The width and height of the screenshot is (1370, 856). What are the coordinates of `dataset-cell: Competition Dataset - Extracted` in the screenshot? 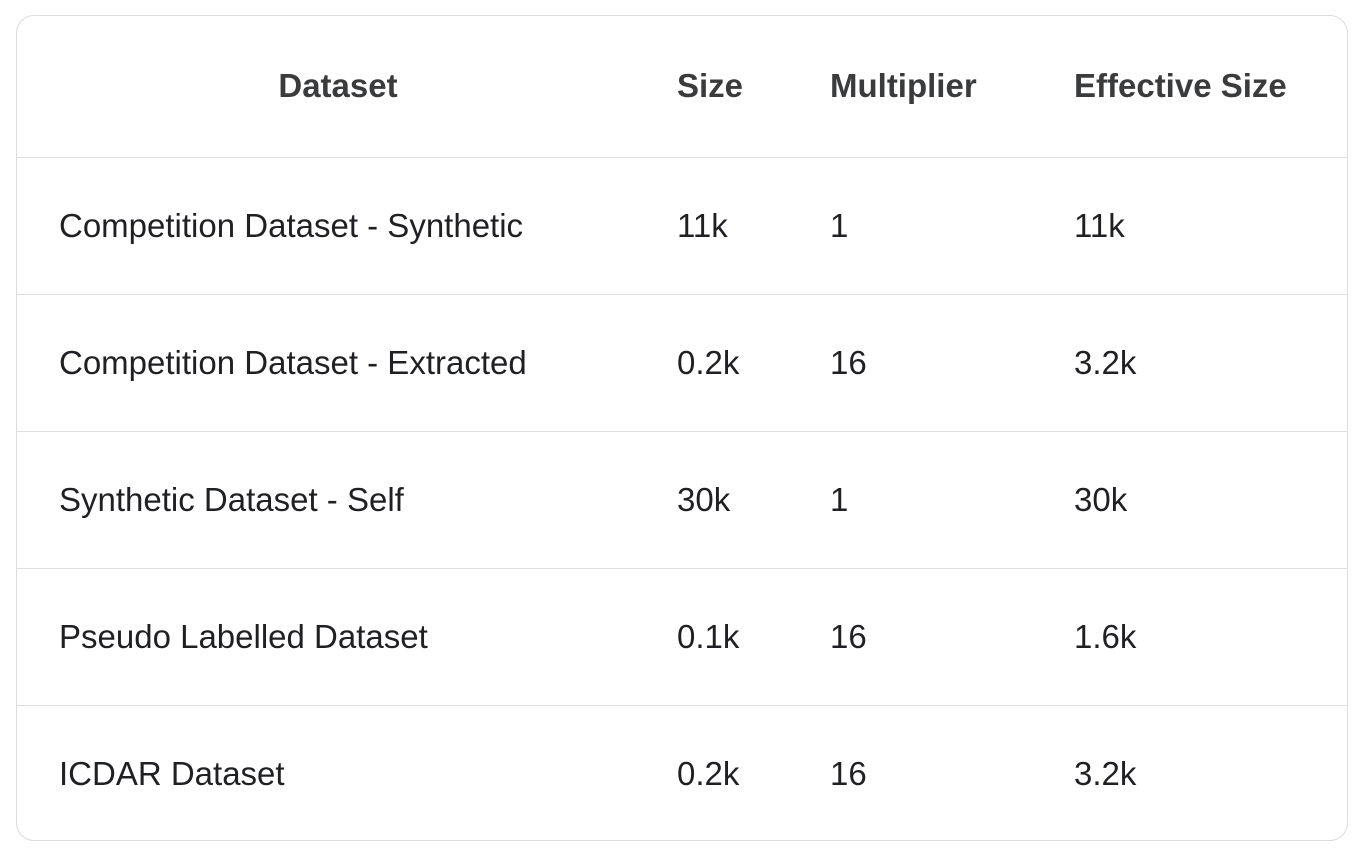 It's located at (338, 363).